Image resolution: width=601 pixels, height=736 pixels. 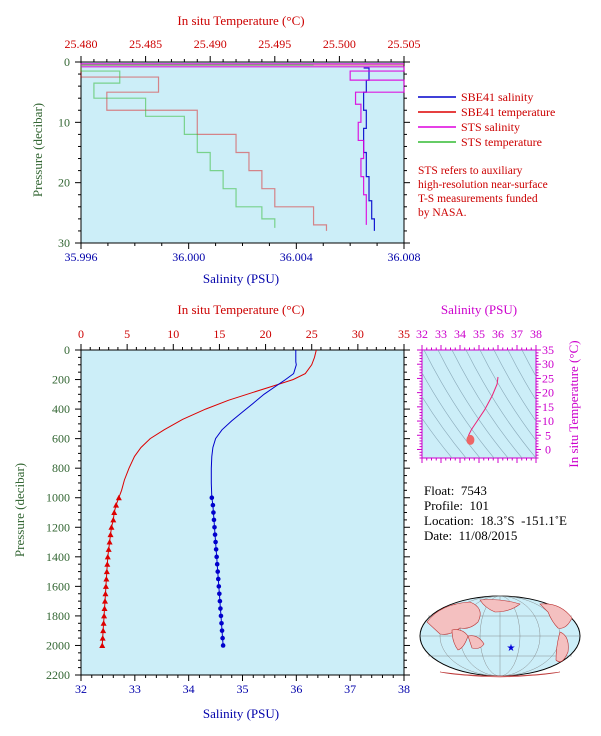 I want to click on ts-density-contours, so click(x=479, y=404).